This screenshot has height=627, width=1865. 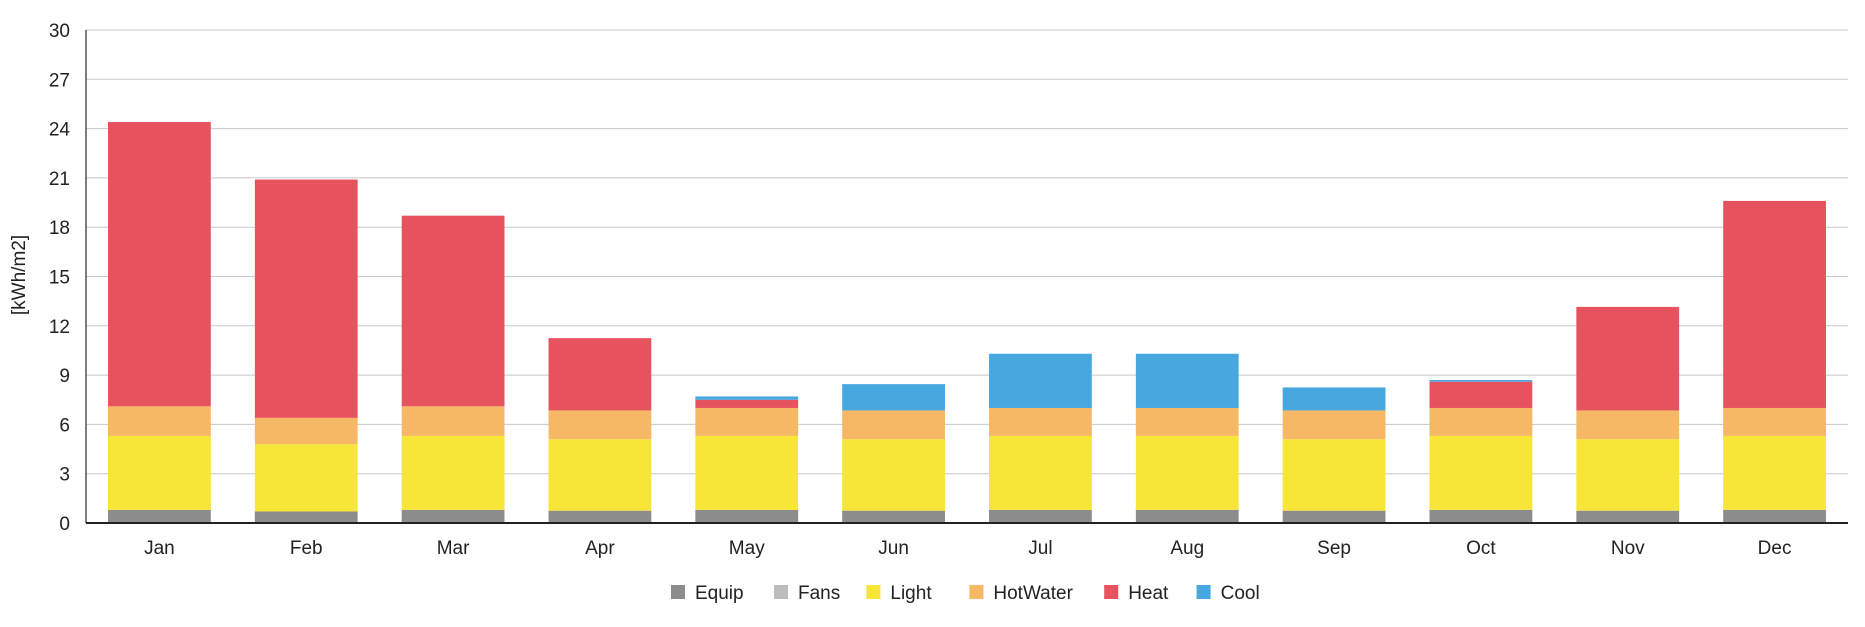 What do you see at coordinates (64, 376) in the screenshot?
I see `y-tick-label: 9` at bounding box center [64, 376].